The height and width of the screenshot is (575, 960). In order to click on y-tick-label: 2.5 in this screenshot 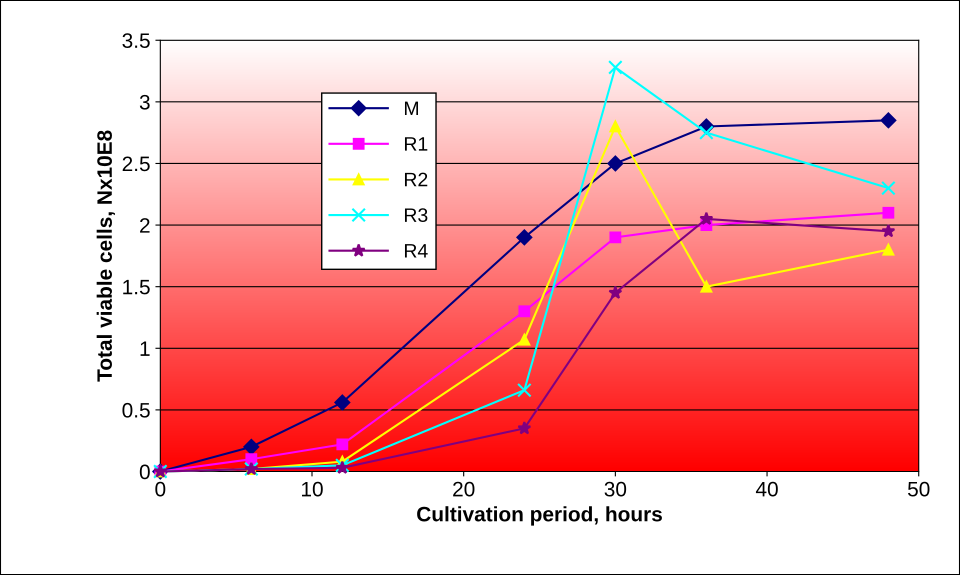, I will do `click(136, 164)`.